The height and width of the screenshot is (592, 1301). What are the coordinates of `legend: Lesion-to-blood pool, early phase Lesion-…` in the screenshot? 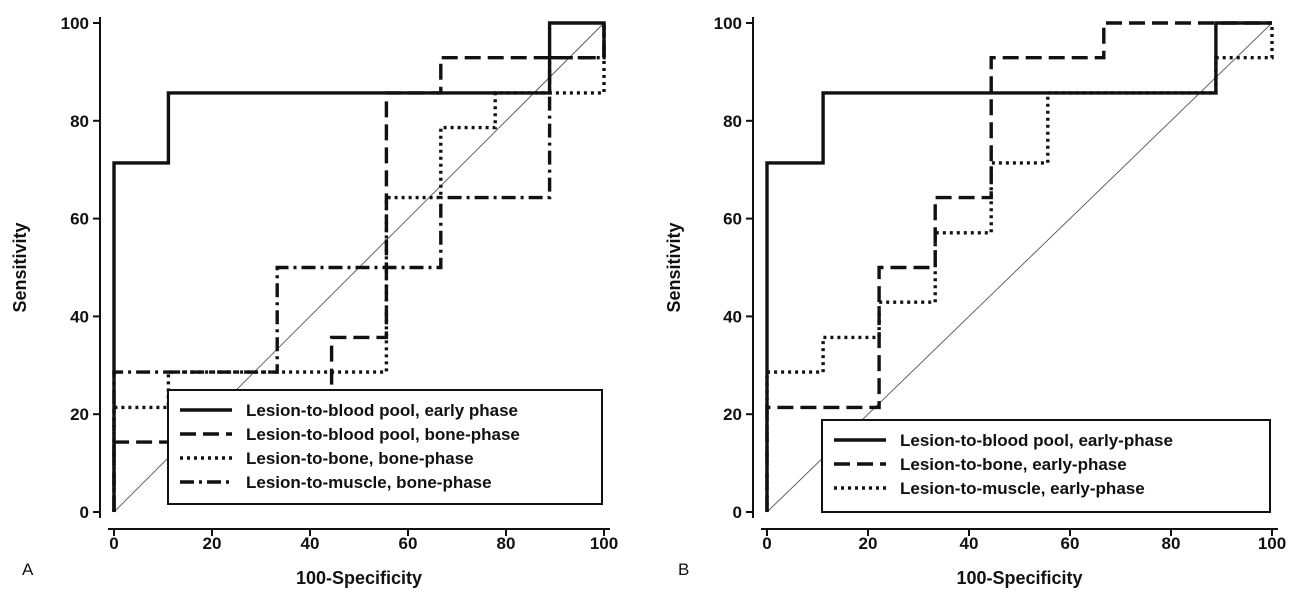 It's located at (385, 447).